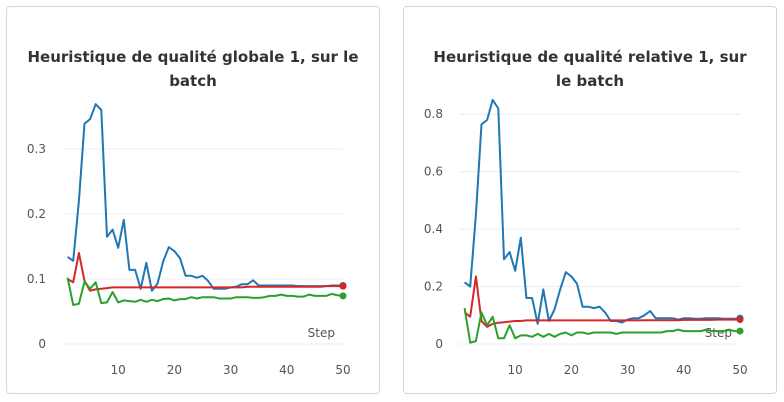 This screenshot has width=784, height=402. I want to click on y-tick-label: 0.3, so click(36, 149).